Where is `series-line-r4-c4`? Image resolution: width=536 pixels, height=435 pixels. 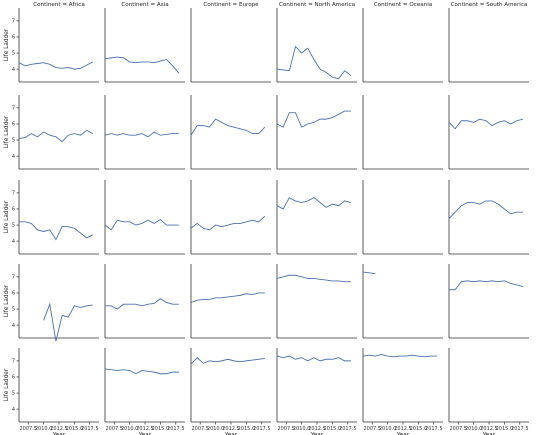
series-line-r4-c4 is located at coordinates (399, 355).